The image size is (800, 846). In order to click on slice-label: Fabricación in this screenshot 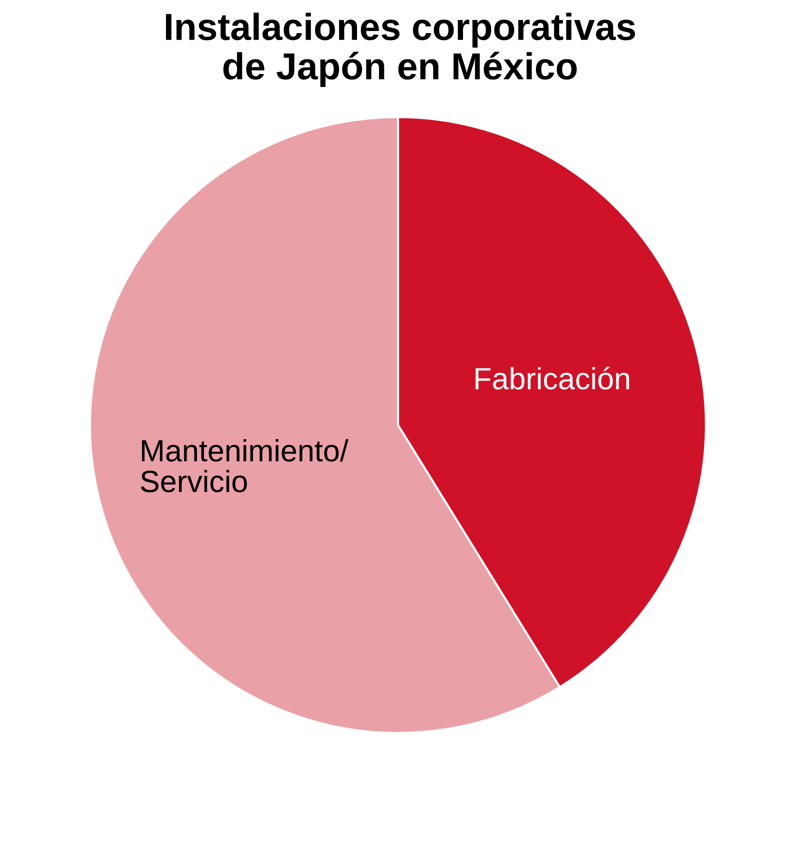, I will do `click(553, 378)`.